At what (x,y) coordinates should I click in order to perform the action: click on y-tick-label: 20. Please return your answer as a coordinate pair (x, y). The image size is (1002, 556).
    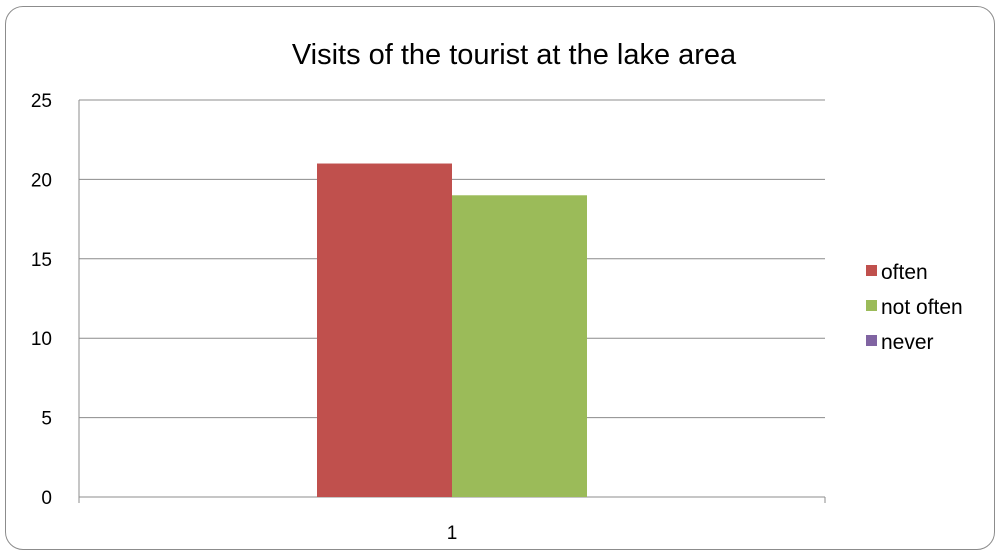
    Looking at the image, I should click on (41, 180).